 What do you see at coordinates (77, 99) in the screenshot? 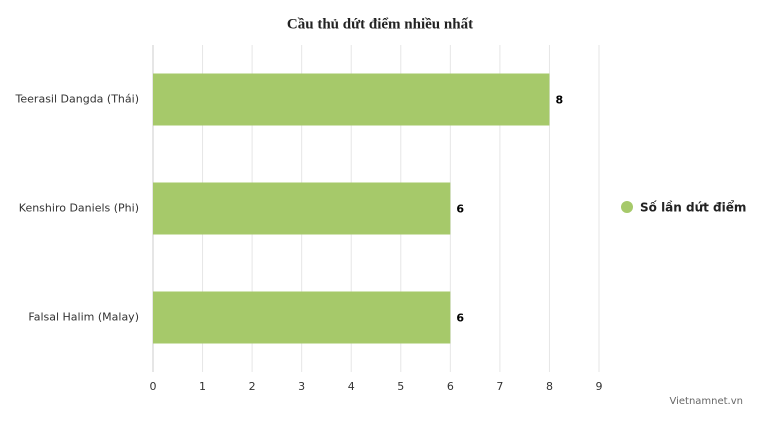
I see `y-tick-label: Teerasil Dangda (Thái)` at bounding box center [77, 99].